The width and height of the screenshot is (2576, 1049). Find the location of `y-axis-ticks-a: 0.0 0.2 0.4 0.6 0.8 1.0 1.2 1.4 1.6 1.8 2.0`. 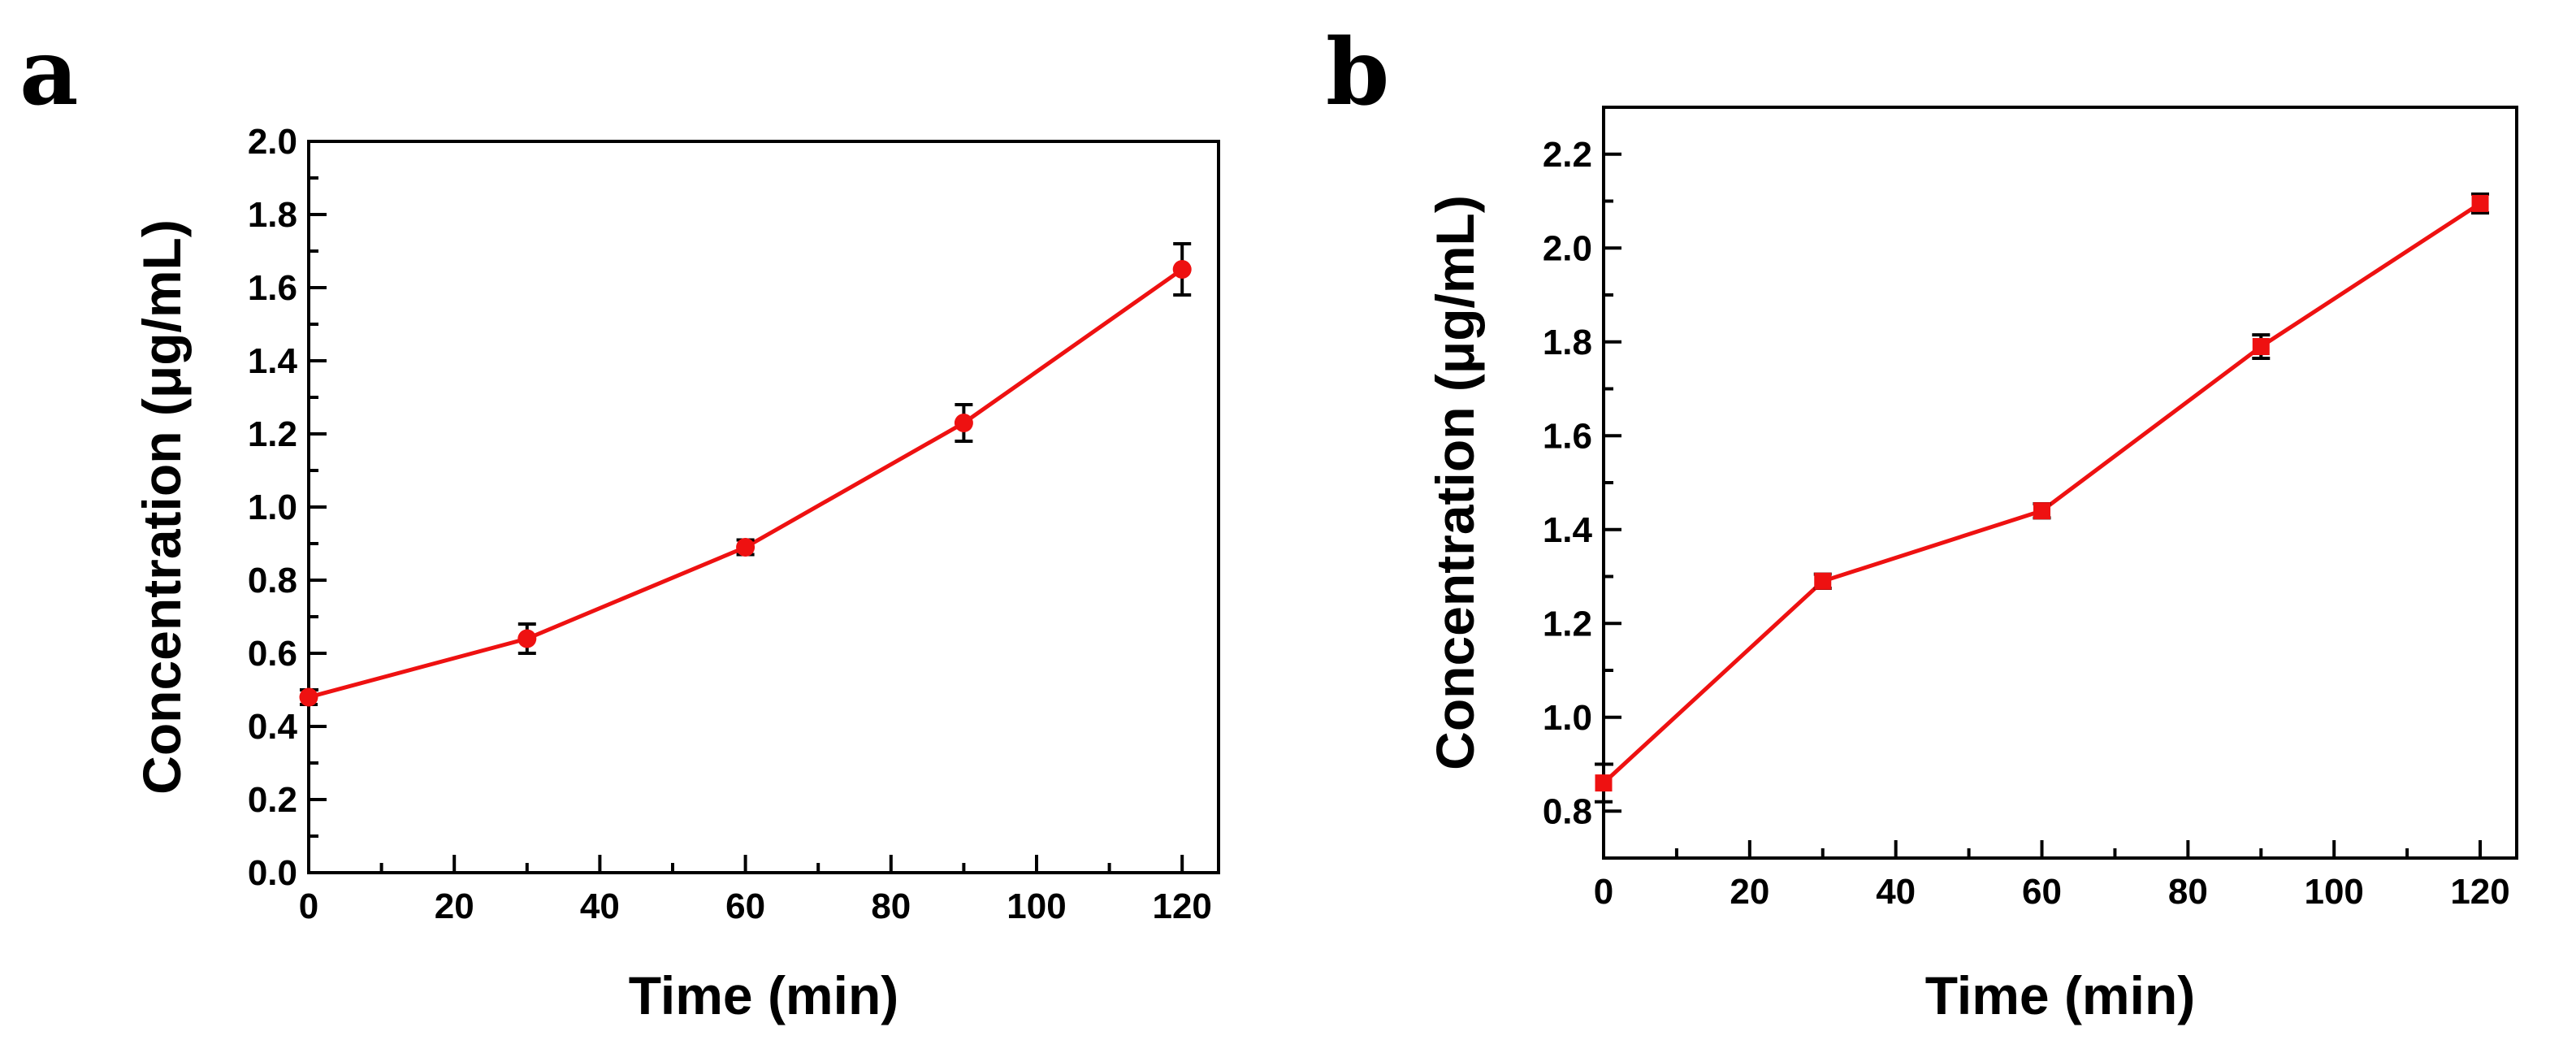

y-axis-ticks-a: 0.0 0.2 0.4 0.6 0.8 1.0 1.2 1.4 1.6 1.8 2.0 is located at coordinates (287, 507).